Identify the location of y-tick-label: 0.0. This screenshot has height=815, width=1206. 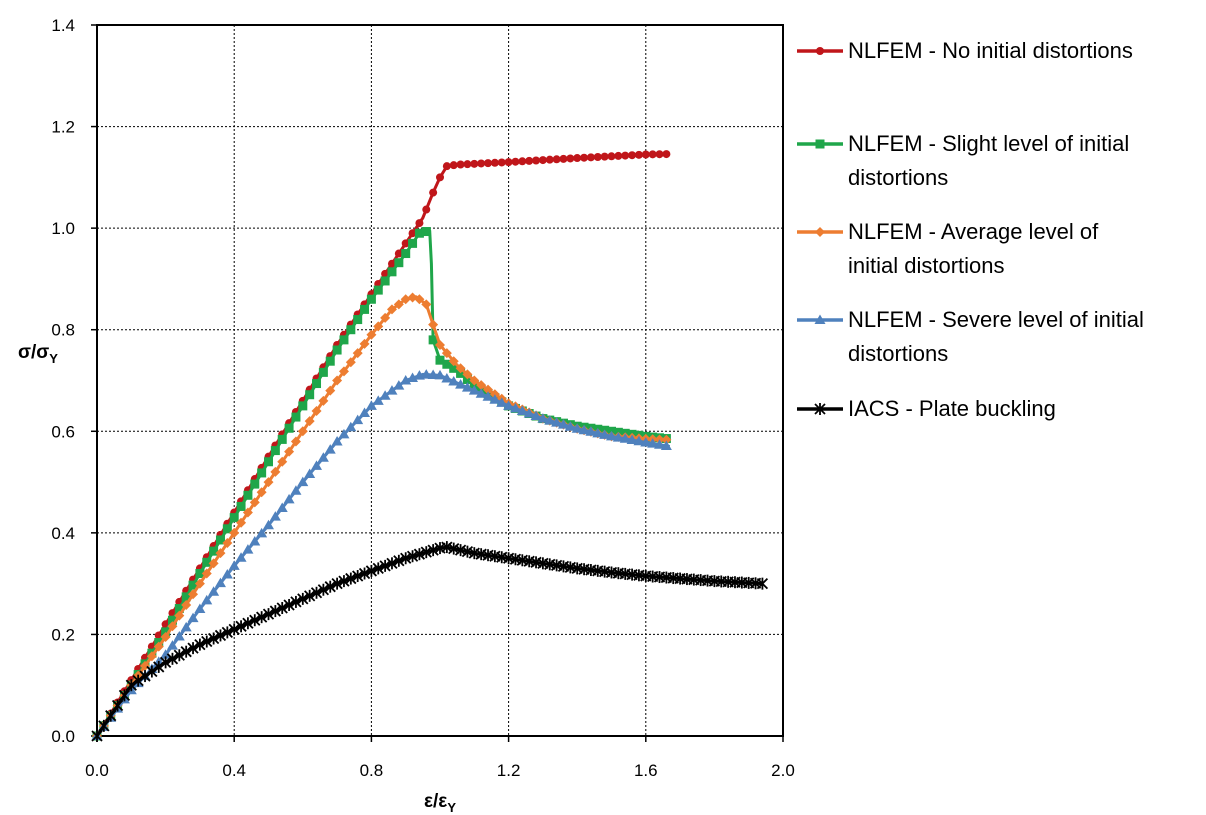
(63, 736).